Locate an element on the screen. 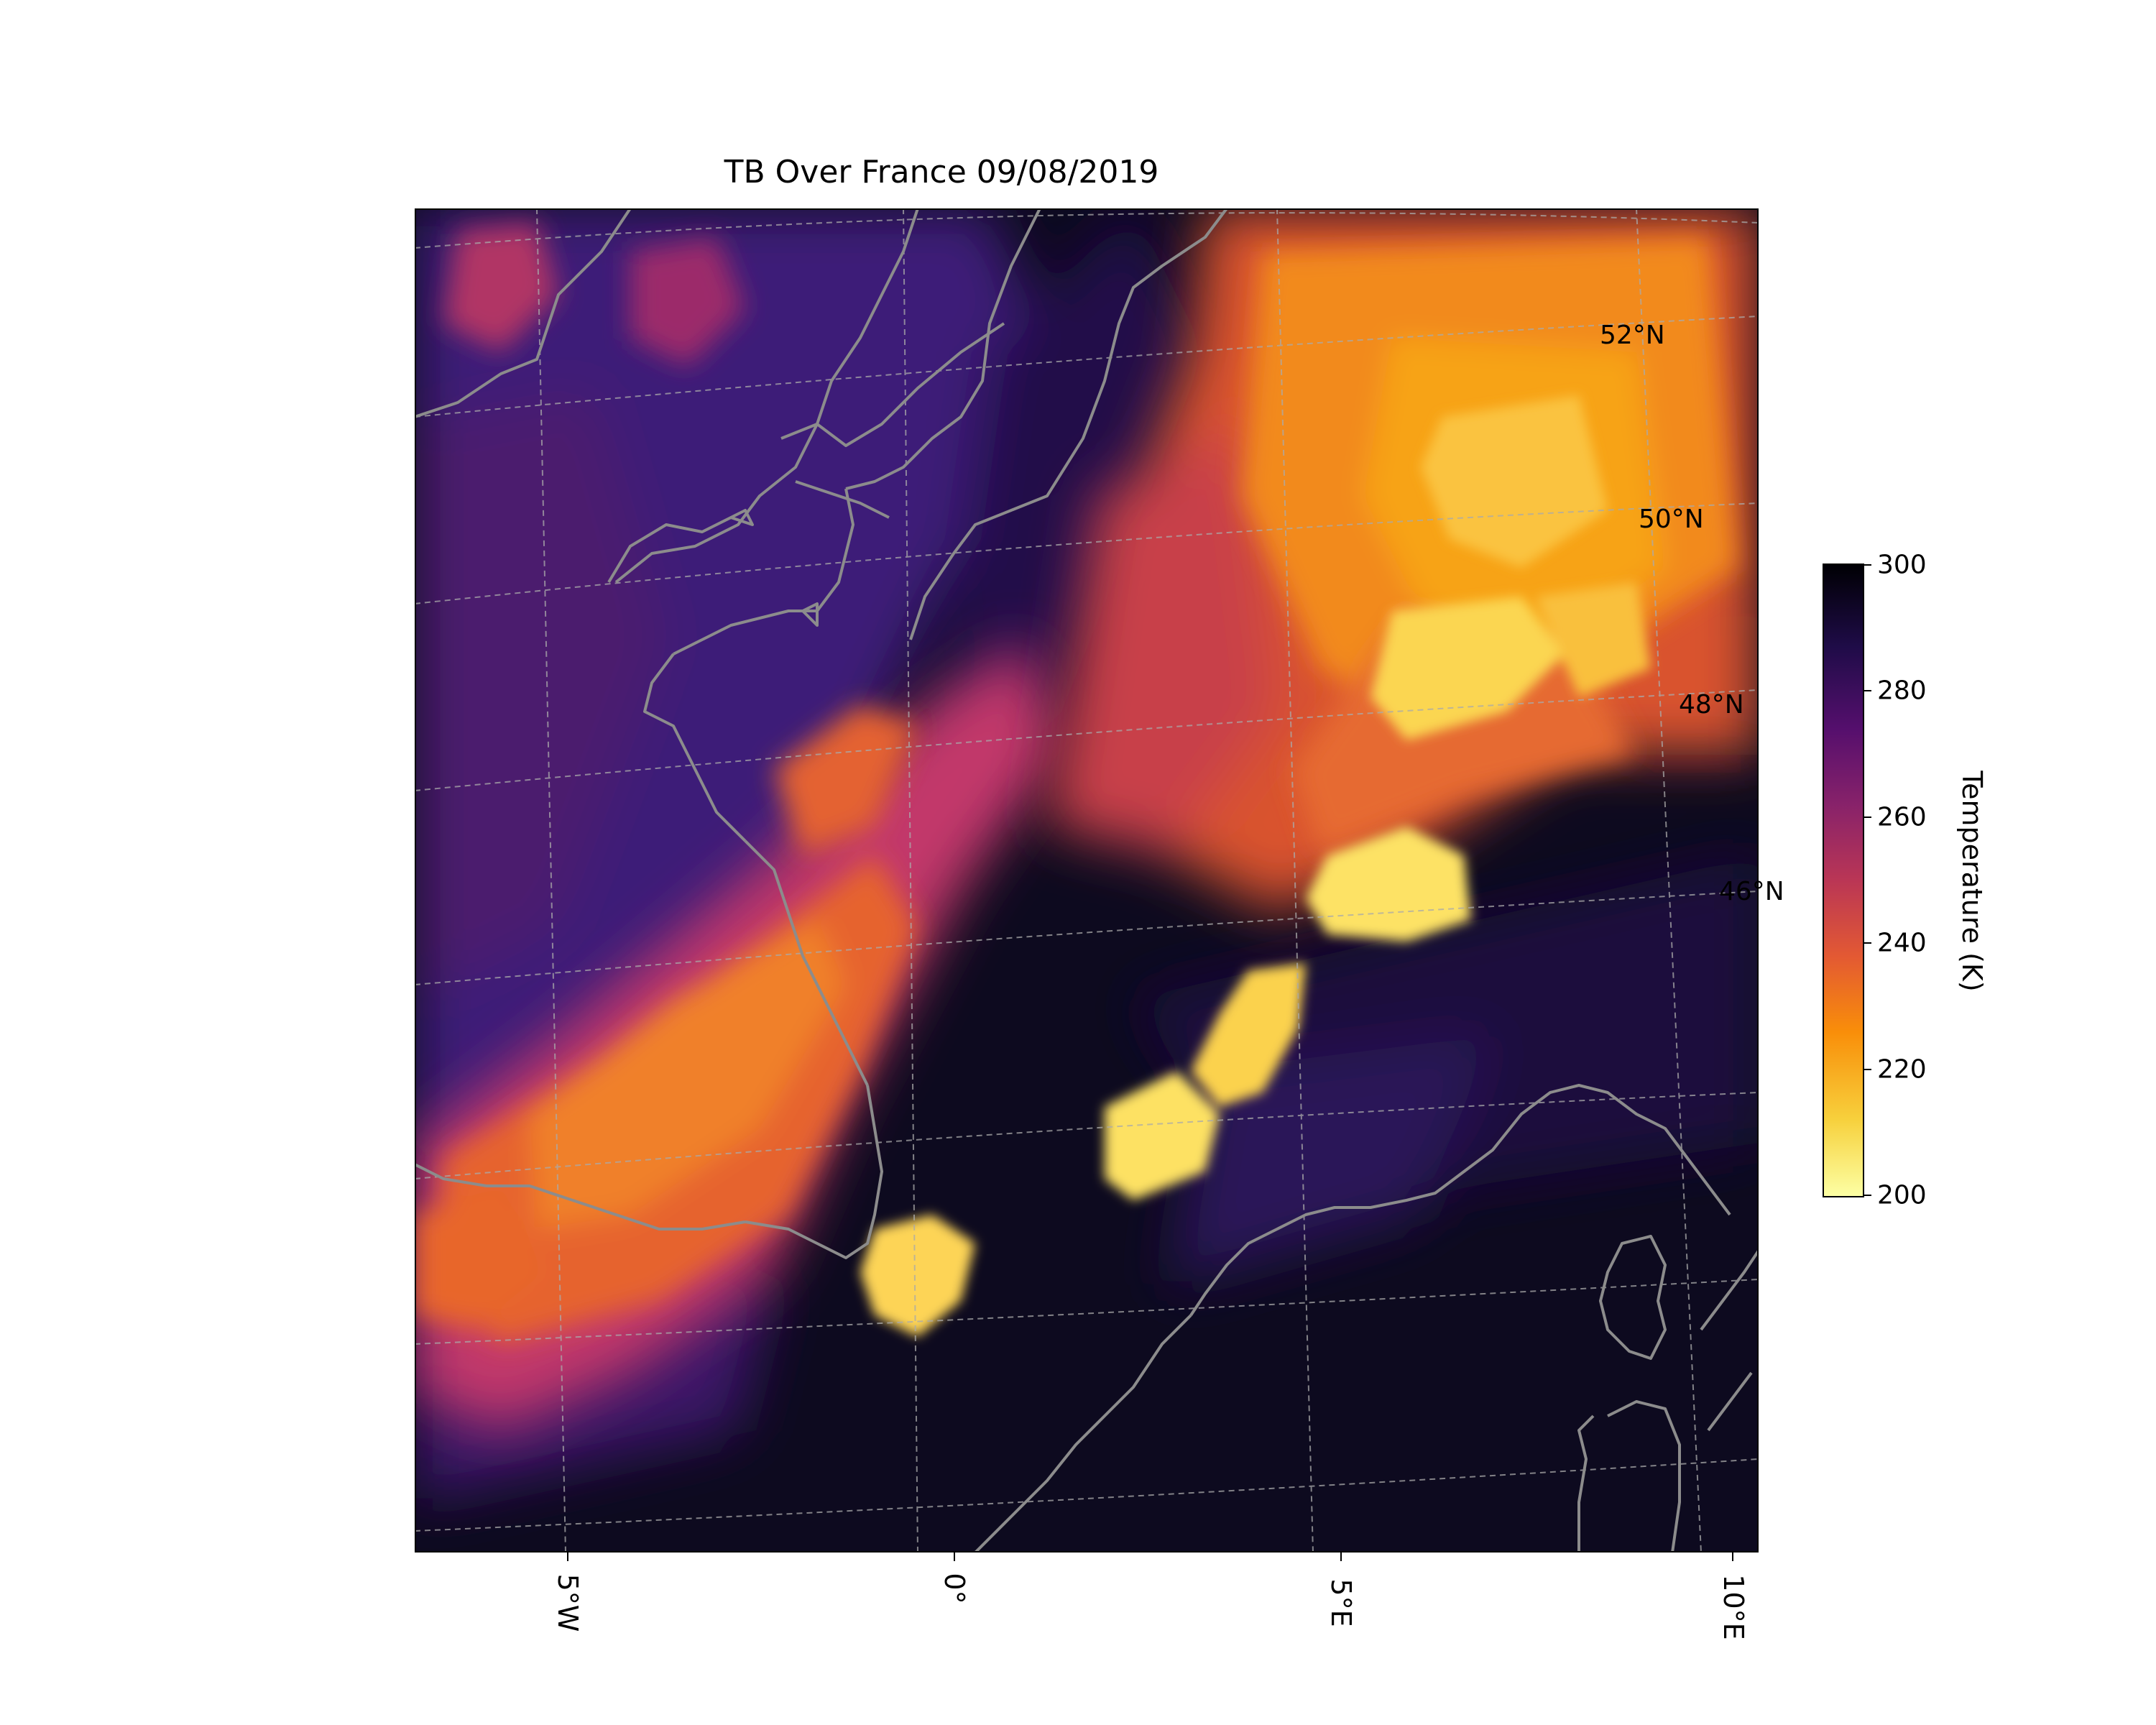  colorbar-label-280: 280 is located at coordinates (1902, 691).